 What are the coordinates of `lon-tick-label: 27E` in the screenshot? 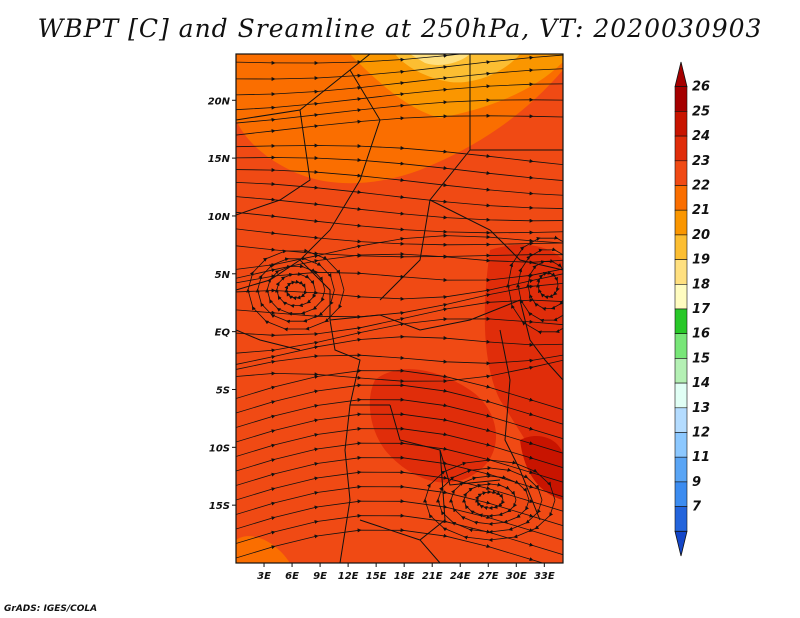 It's located at (488, 576).